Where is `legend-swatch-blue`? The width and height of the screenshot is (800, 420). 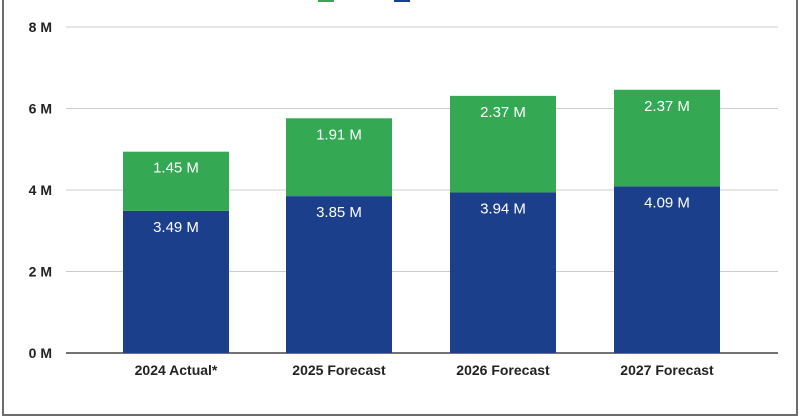 legend-swatch-blue is located at coordinates (402, 1).